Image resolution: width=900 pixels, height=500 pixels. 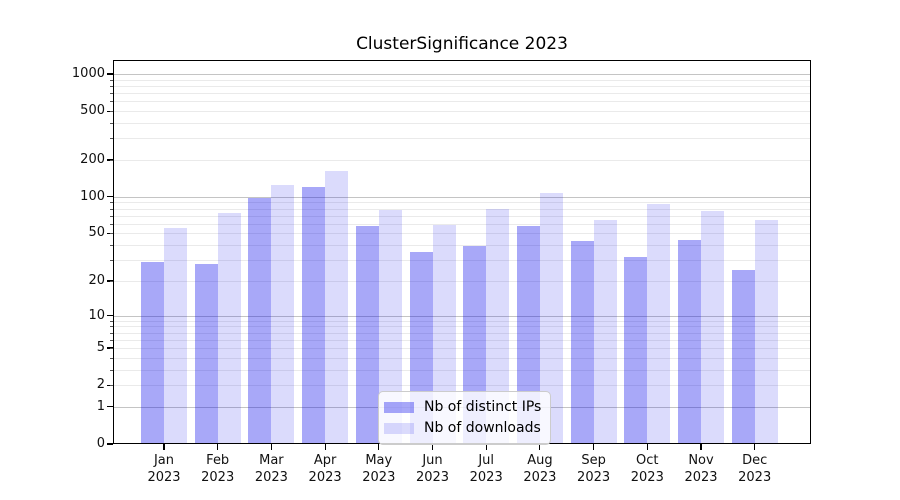 What do you see at coordinates (100, 406) in the screenshot?
I see `y-tick-label: 1` at bounding box center [100, 406].